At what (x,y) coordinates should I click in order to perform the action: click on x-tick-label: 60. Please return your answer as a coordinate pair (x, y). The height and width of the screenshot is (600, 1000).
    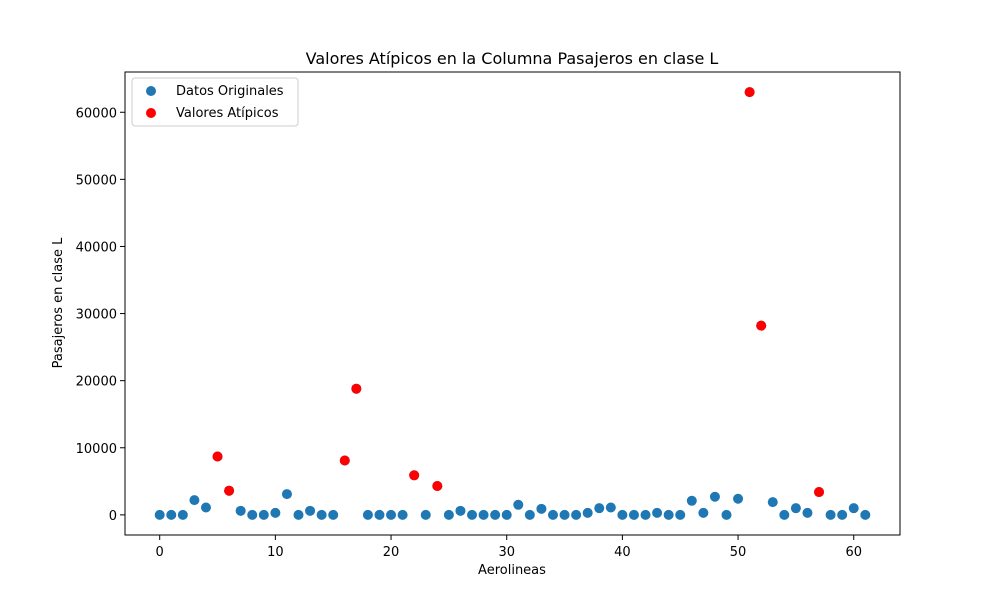
    Looking at the image, I should click on (853, 552).